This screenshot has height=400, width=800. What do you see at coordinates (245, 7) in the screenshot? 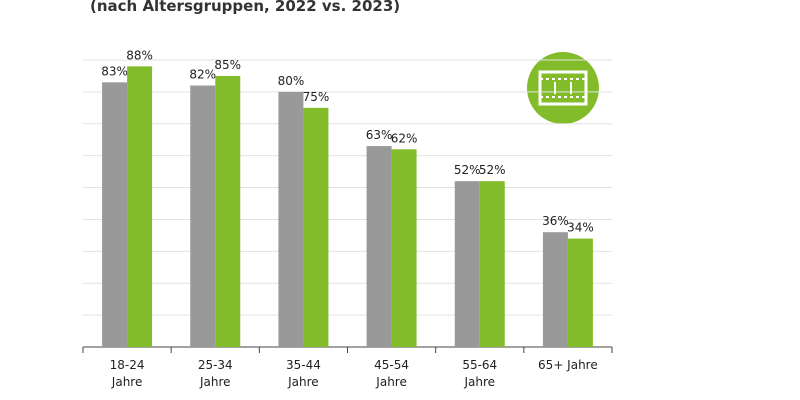
I see `chart-subtitle: (nach Altersgruppen, 2022 vs. 2023)` at bounding box center [245, 7].